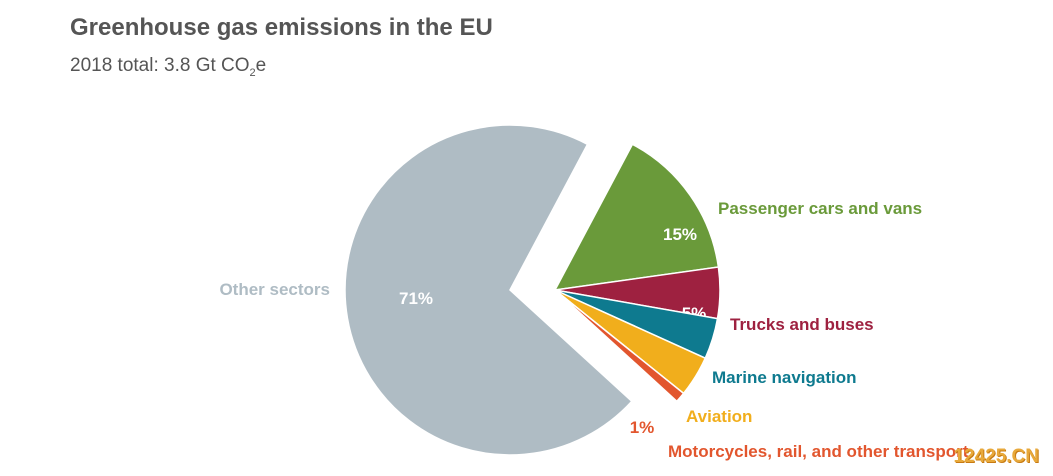 Image resolution: width=1053 pixels, height=476 pixels. Describe the element at coordinates (274, 289) in the screenshot. I see `category-label-other-sectors: Other sectors` at that location.